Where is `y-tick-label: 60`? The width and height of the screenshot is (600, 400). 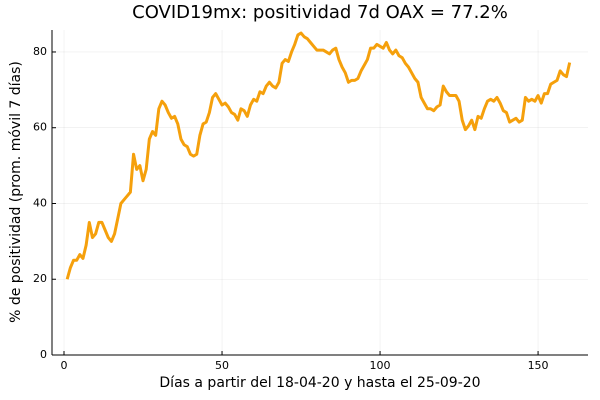 y-tick-label: 60 is located at coordinates (40, 127).